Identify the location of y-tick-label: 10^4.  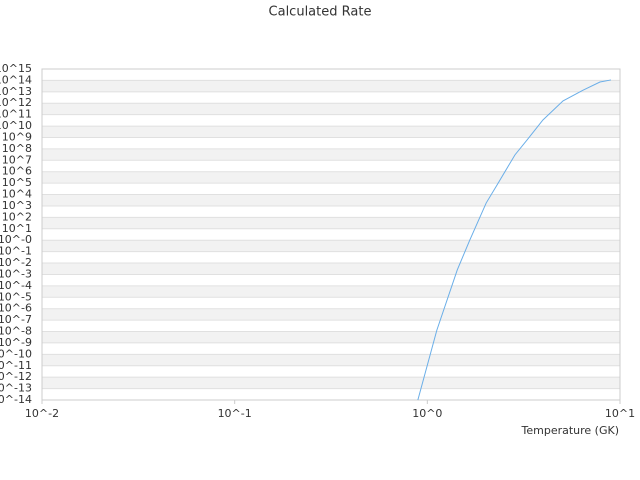
(17, 194).